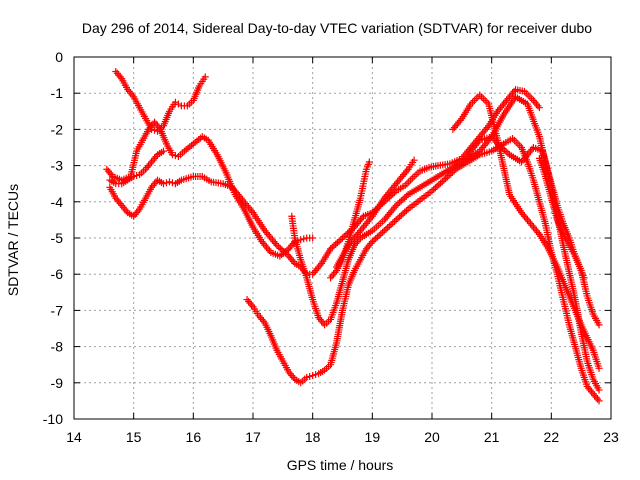  I want to click on x-tick-label: 20, so click(432, 437).